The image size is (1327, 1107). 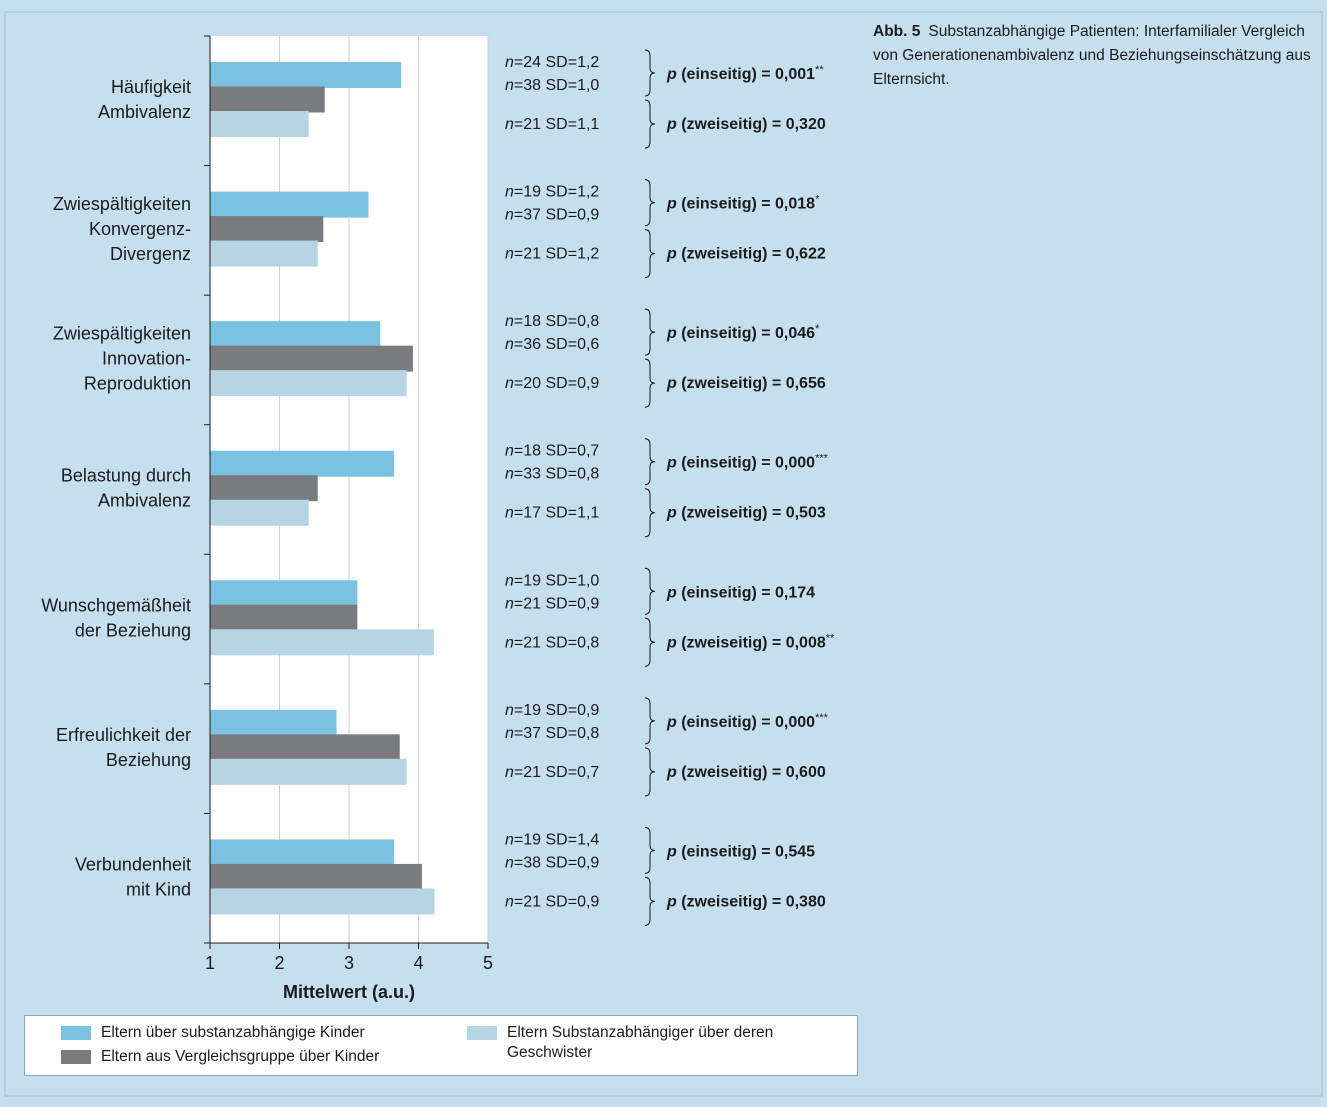 I want to click on category-label-7-2: mit Kind, so click(x=158, y=889).